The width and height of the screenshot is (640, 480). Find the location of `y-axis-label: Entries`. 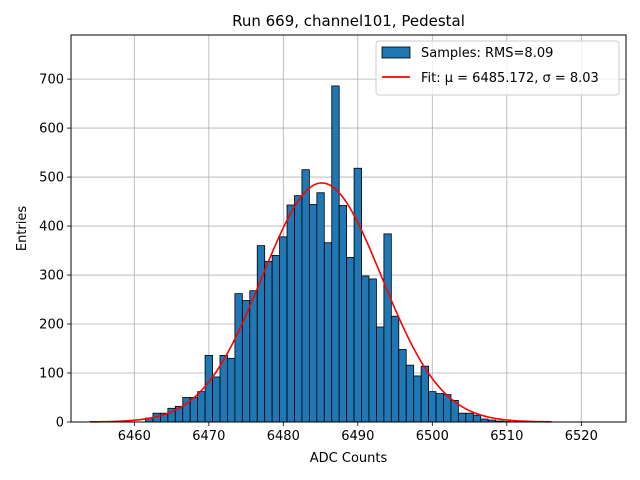

y-axis-label: Entries is located at coordinates (22, 229).